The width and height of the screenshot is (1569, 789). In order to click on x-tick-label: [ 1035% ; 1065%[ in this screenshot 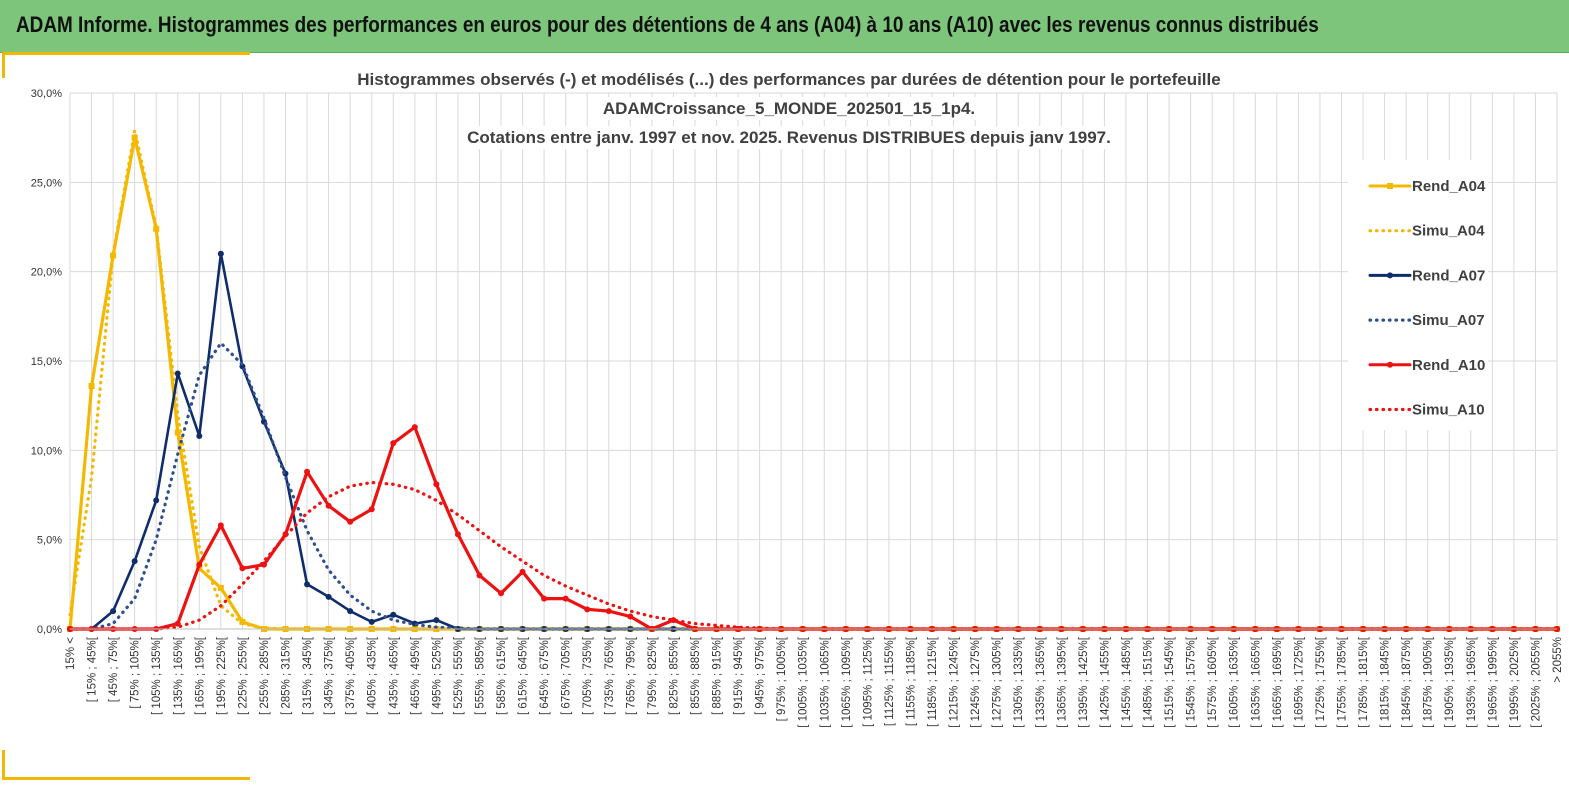, I will do `click(825, 682)`.